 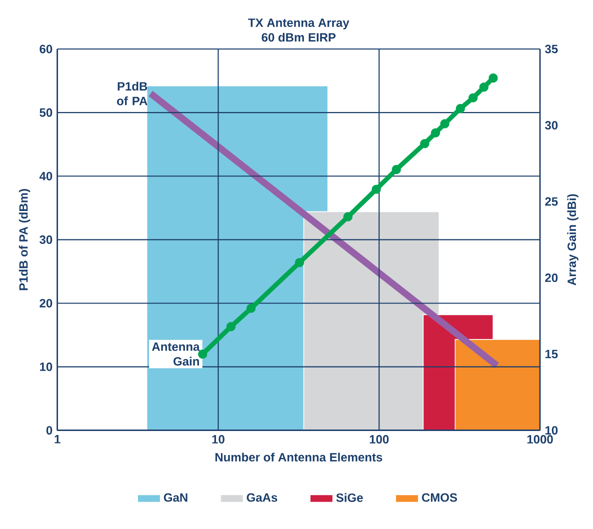 I want to click on x-tick-label: 1, so click(x=57, y=439).